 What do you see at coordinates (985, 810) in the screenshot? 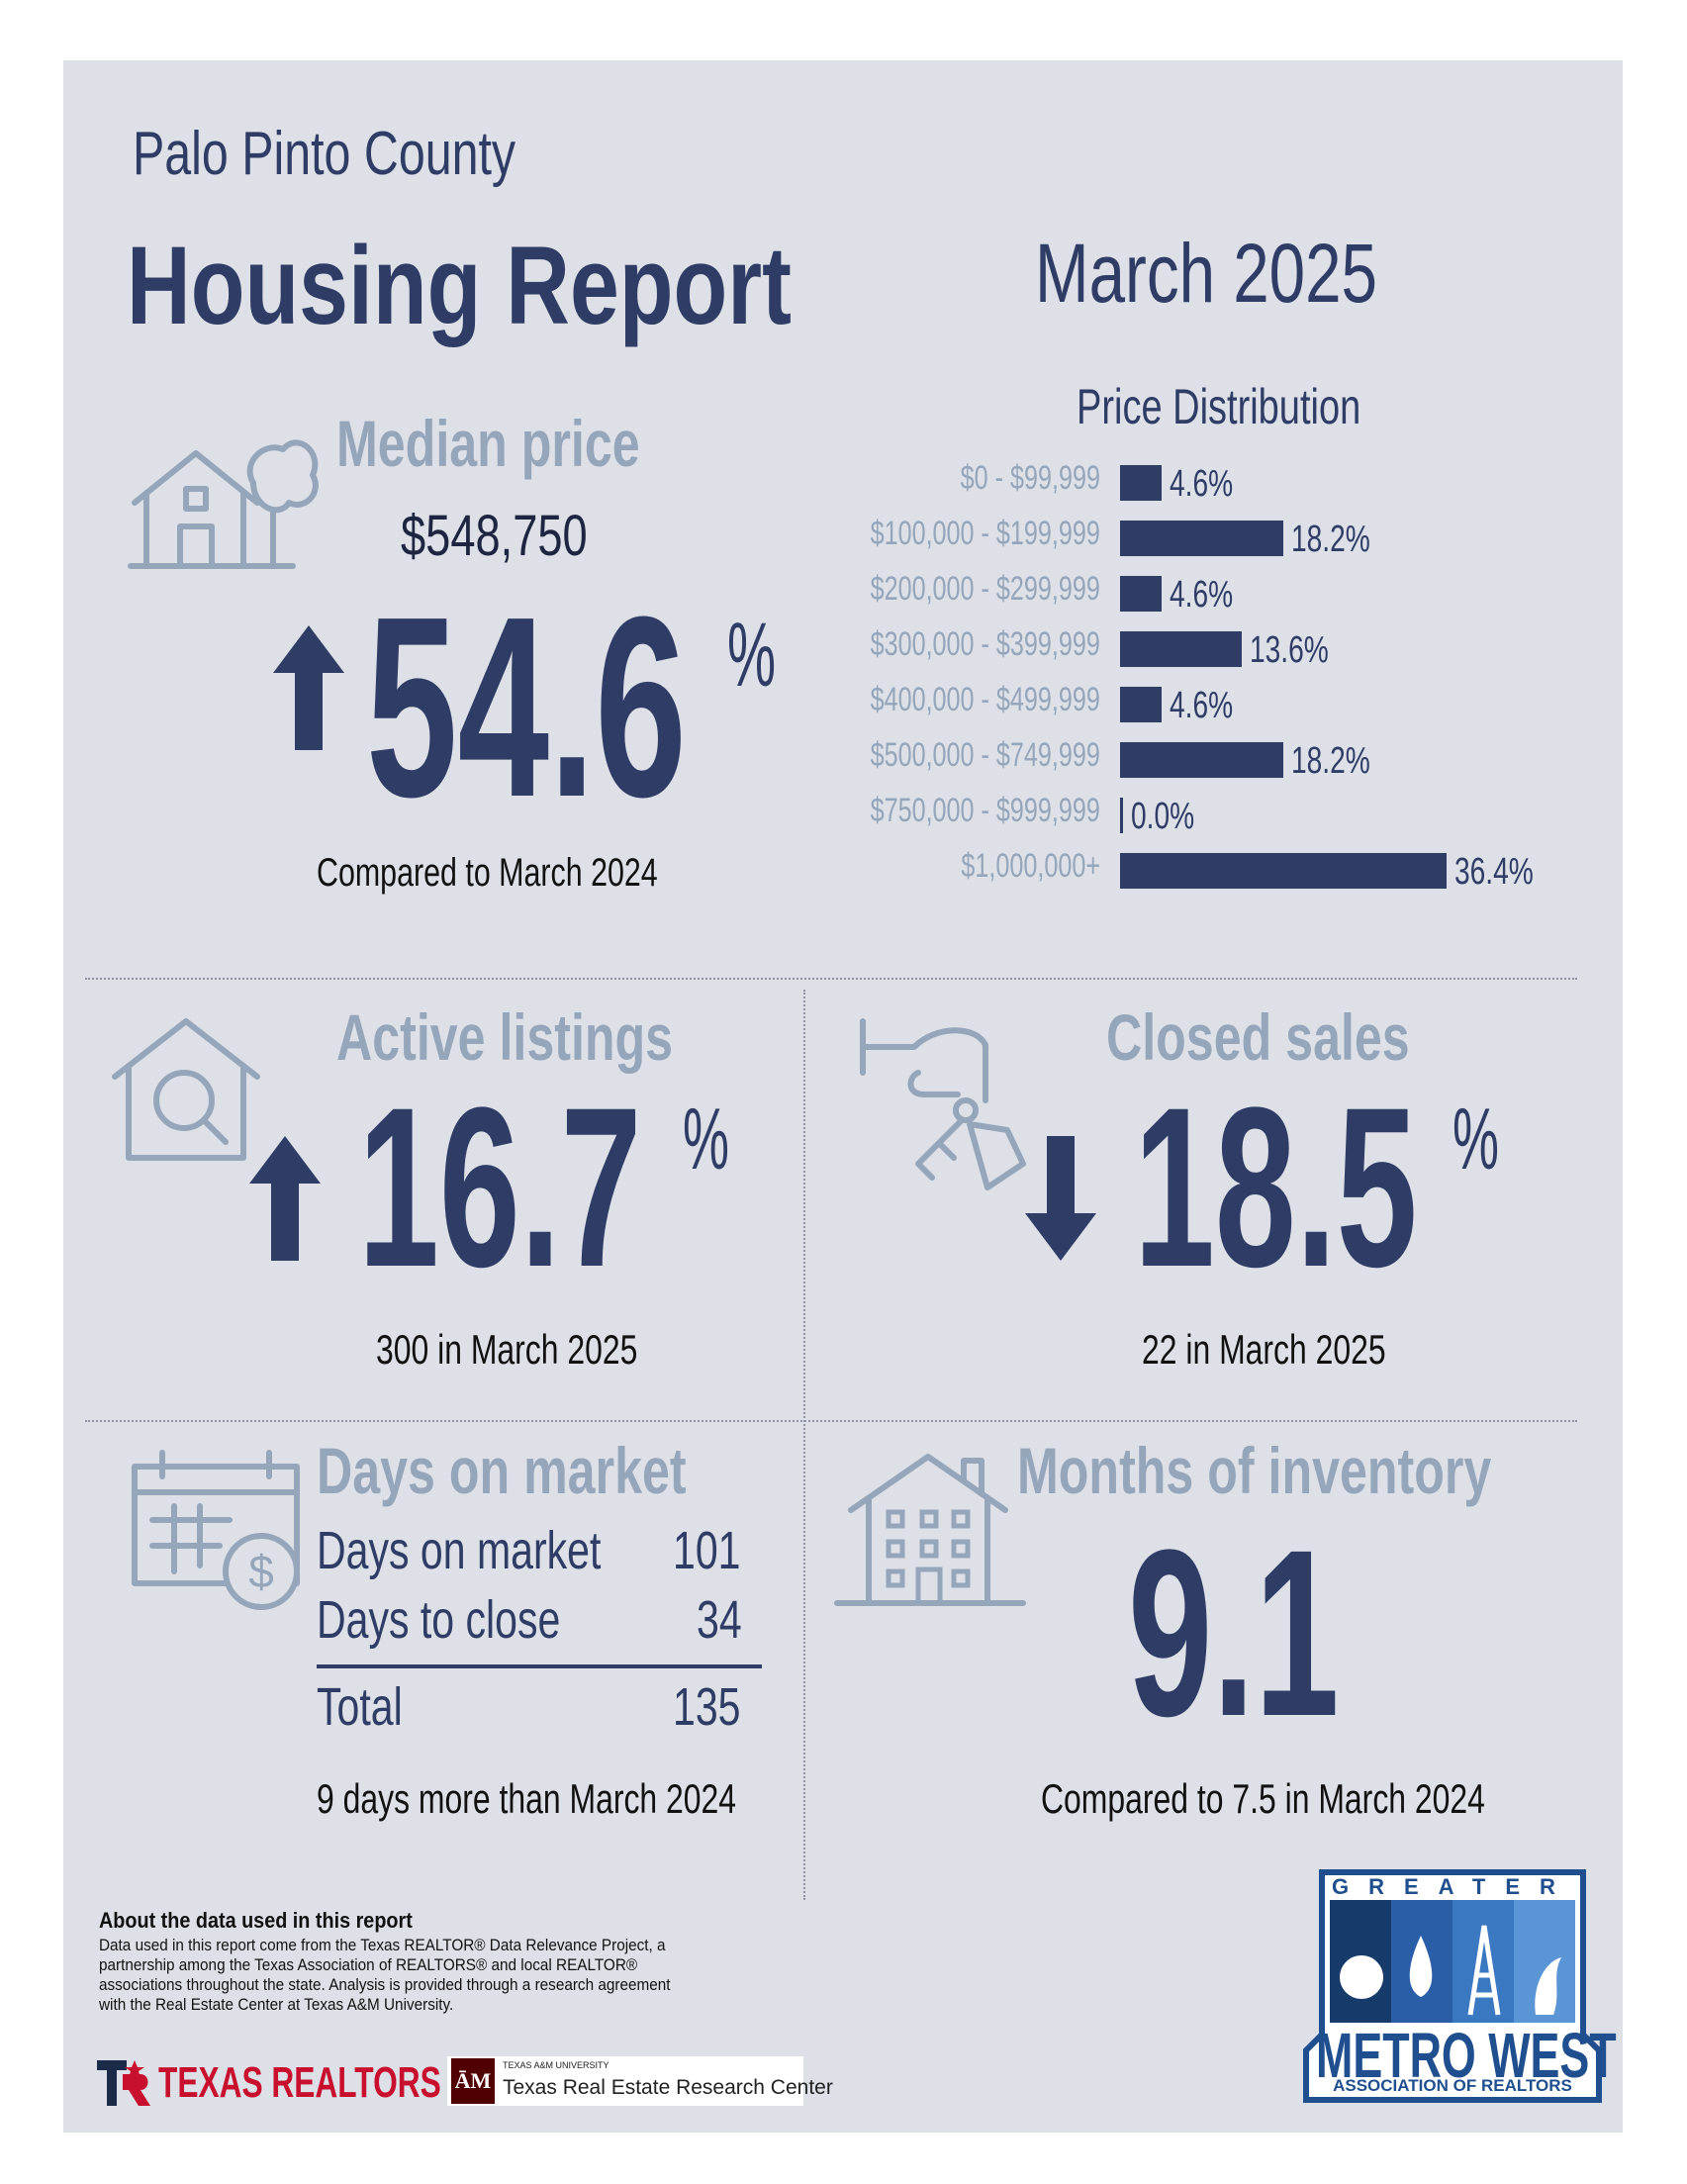
I see `distribution-category-label: $750,000 - $999,999` at bounding box center [985, 810].